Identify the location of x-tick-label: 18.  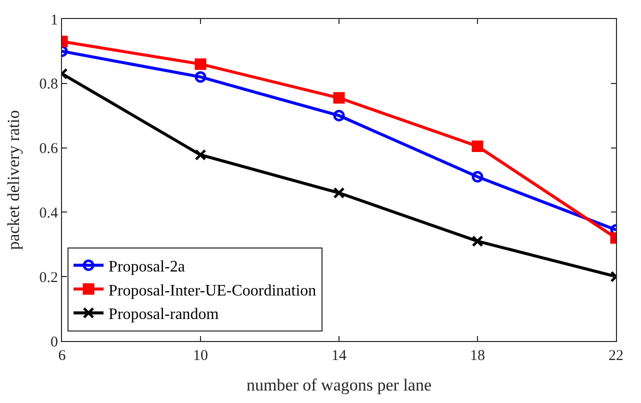
(477, 356).